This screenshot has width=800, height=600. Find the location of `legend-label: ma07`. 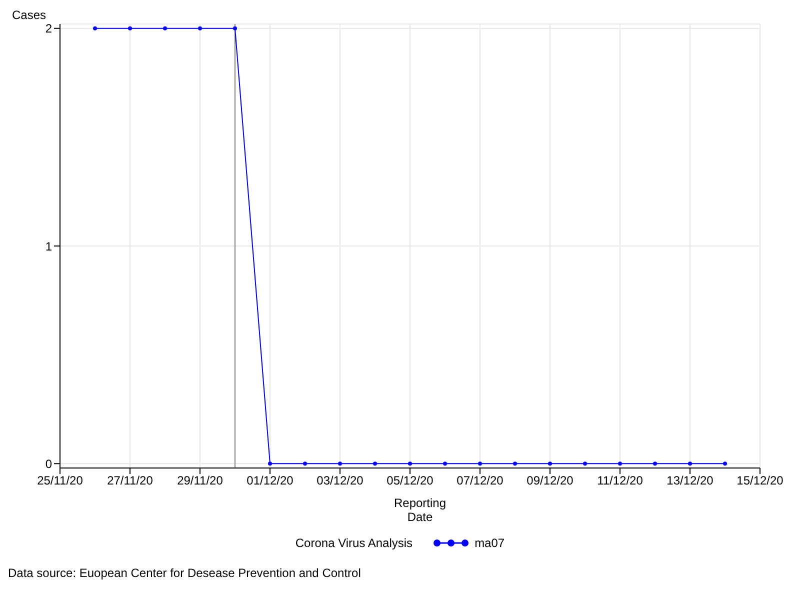

legend-label: ma07 is located at coordinates (489, 543).